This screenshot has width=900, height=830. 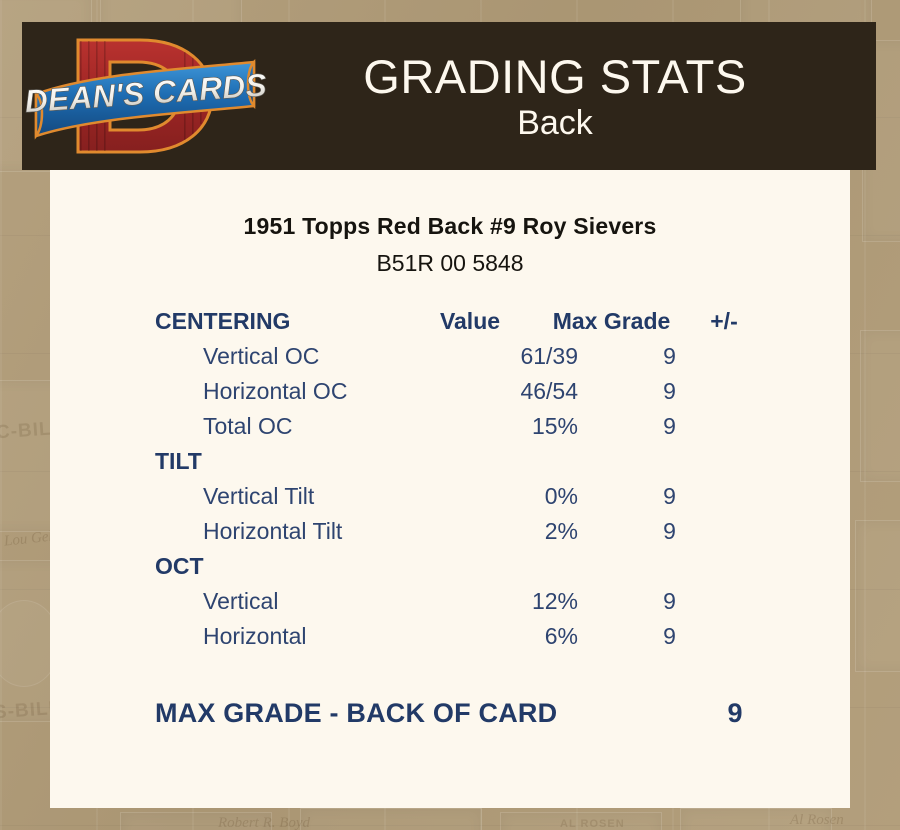 What do you see at coordinates (450, 226) in the screenshot?
I see `card-title: 1951 Topps Red Back #9 Roy Sievers` at bounding box center [450, 226].